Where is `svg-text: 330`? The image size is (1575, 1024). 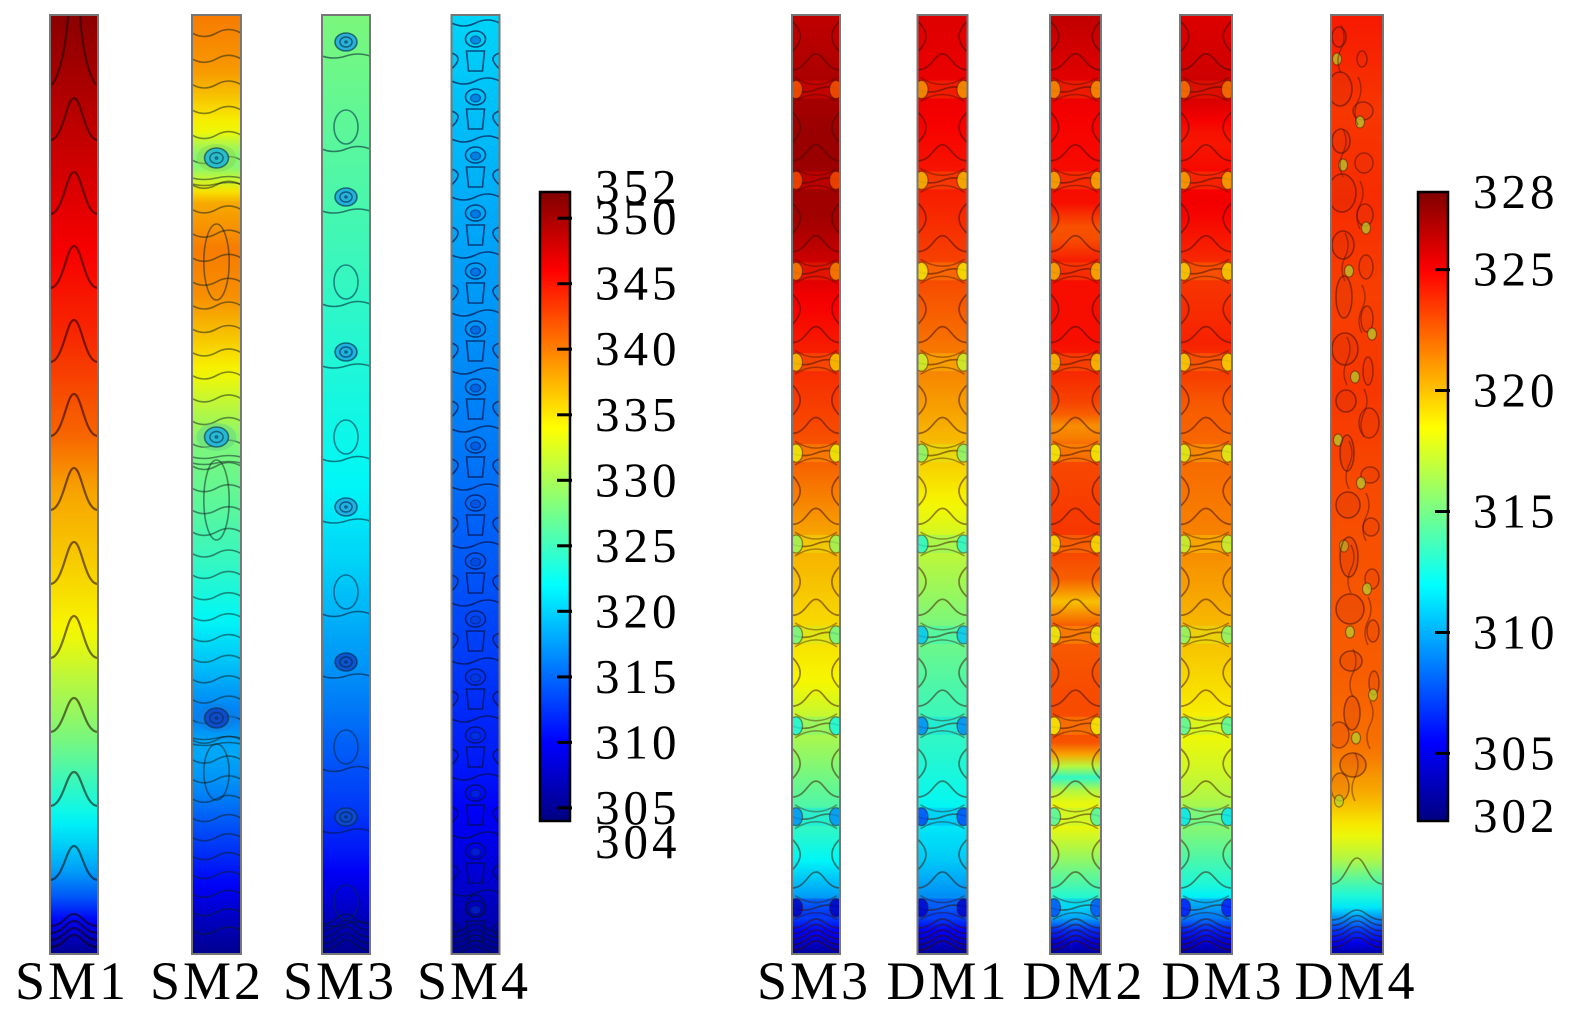 svg-text: 330 is located at coordinates (638, 479).